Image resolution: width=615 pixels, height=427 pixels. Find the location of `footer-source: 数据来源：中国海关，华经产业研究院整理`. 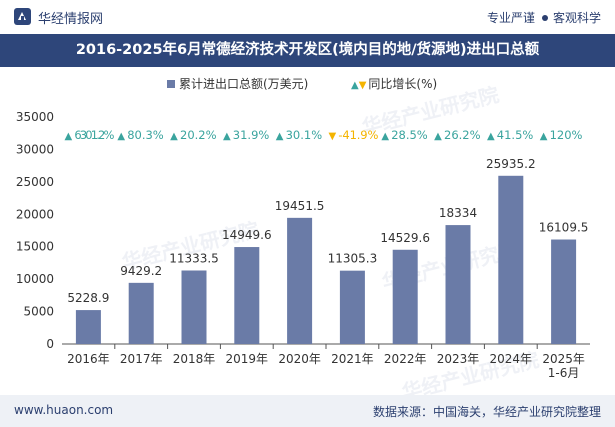

footer-source: 数据来源：中国海关，华经产业研究院整理 is located at coordinates (486, 412).